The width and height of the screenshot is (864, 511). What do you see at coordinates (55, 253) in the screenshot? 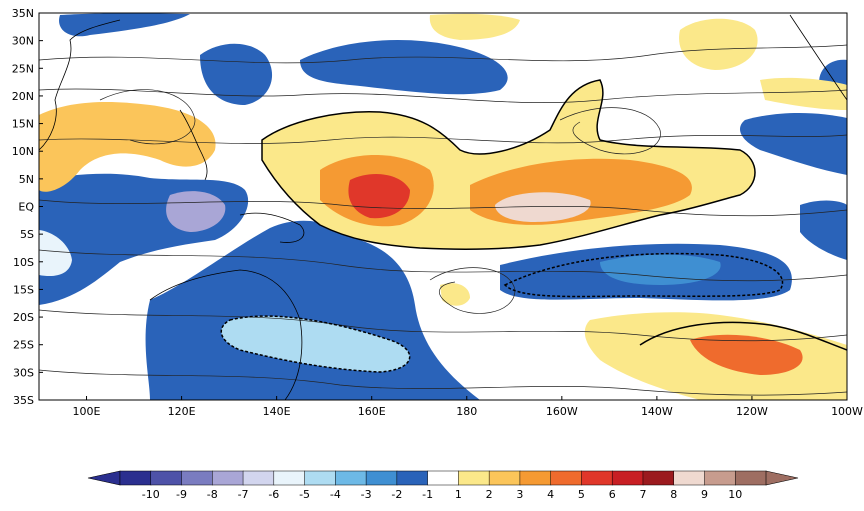
I see `negative-core-far-west` at bounding box center [55, 253].